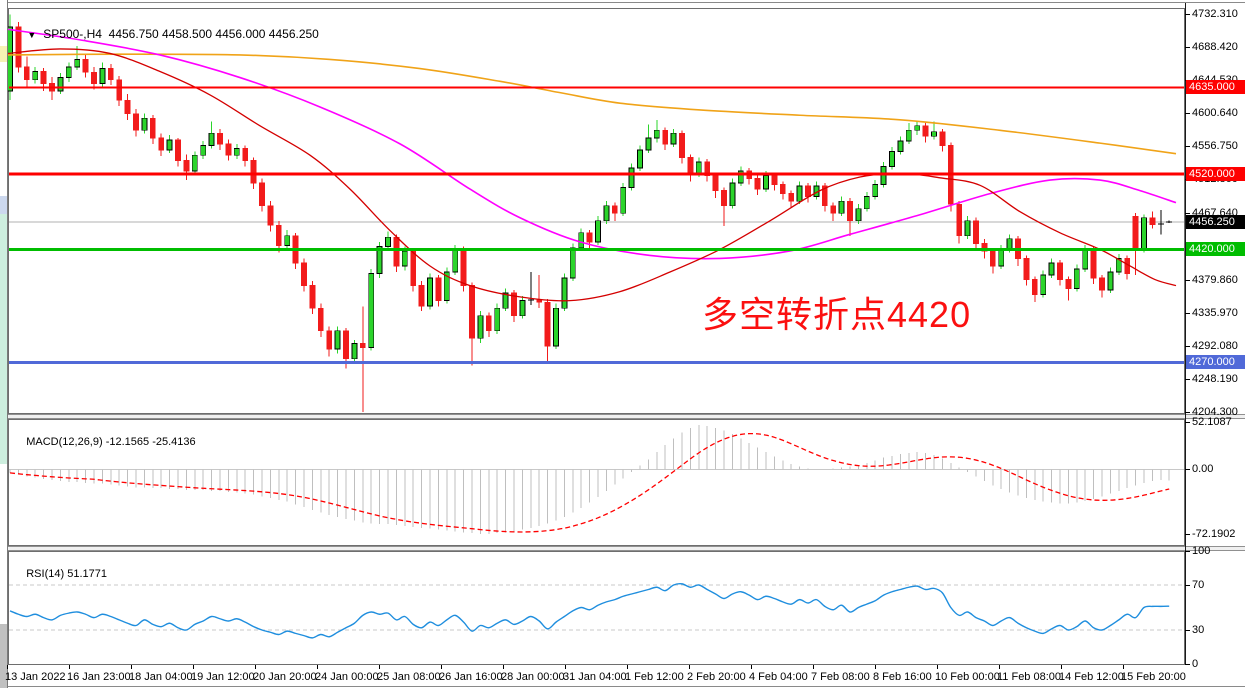 This screenshot has height=688, width=1245. What do you see at coordinates (589, 611) in the screenshot?
I see `rsi-line` at bounding box center [589, 611].